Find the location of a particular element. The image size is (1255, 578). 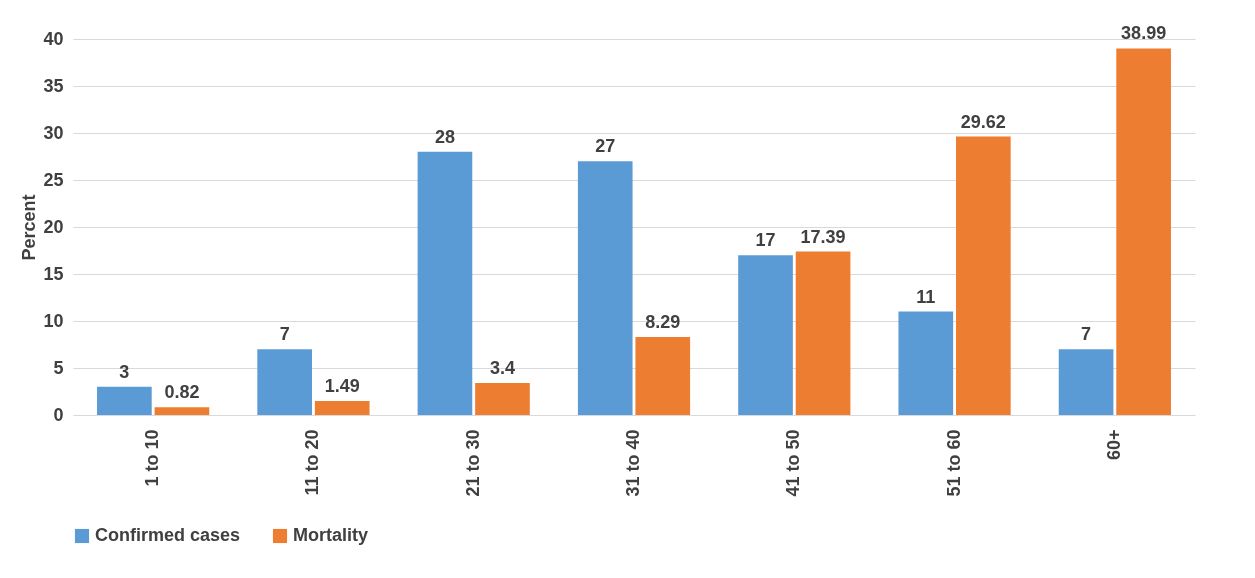

data-label: 38.99 is located at coordinates (1144, 33).